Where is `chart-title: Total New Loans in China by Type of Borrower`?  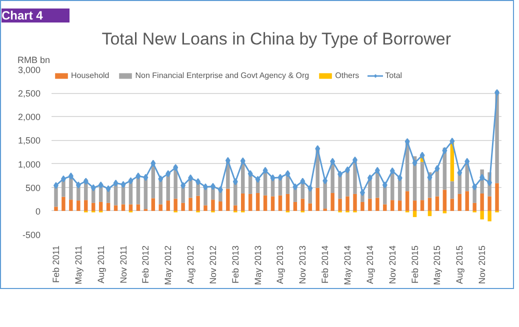
chart-title: Total New Loans in China by Type of Borrower is located at coordinates (277, 39).